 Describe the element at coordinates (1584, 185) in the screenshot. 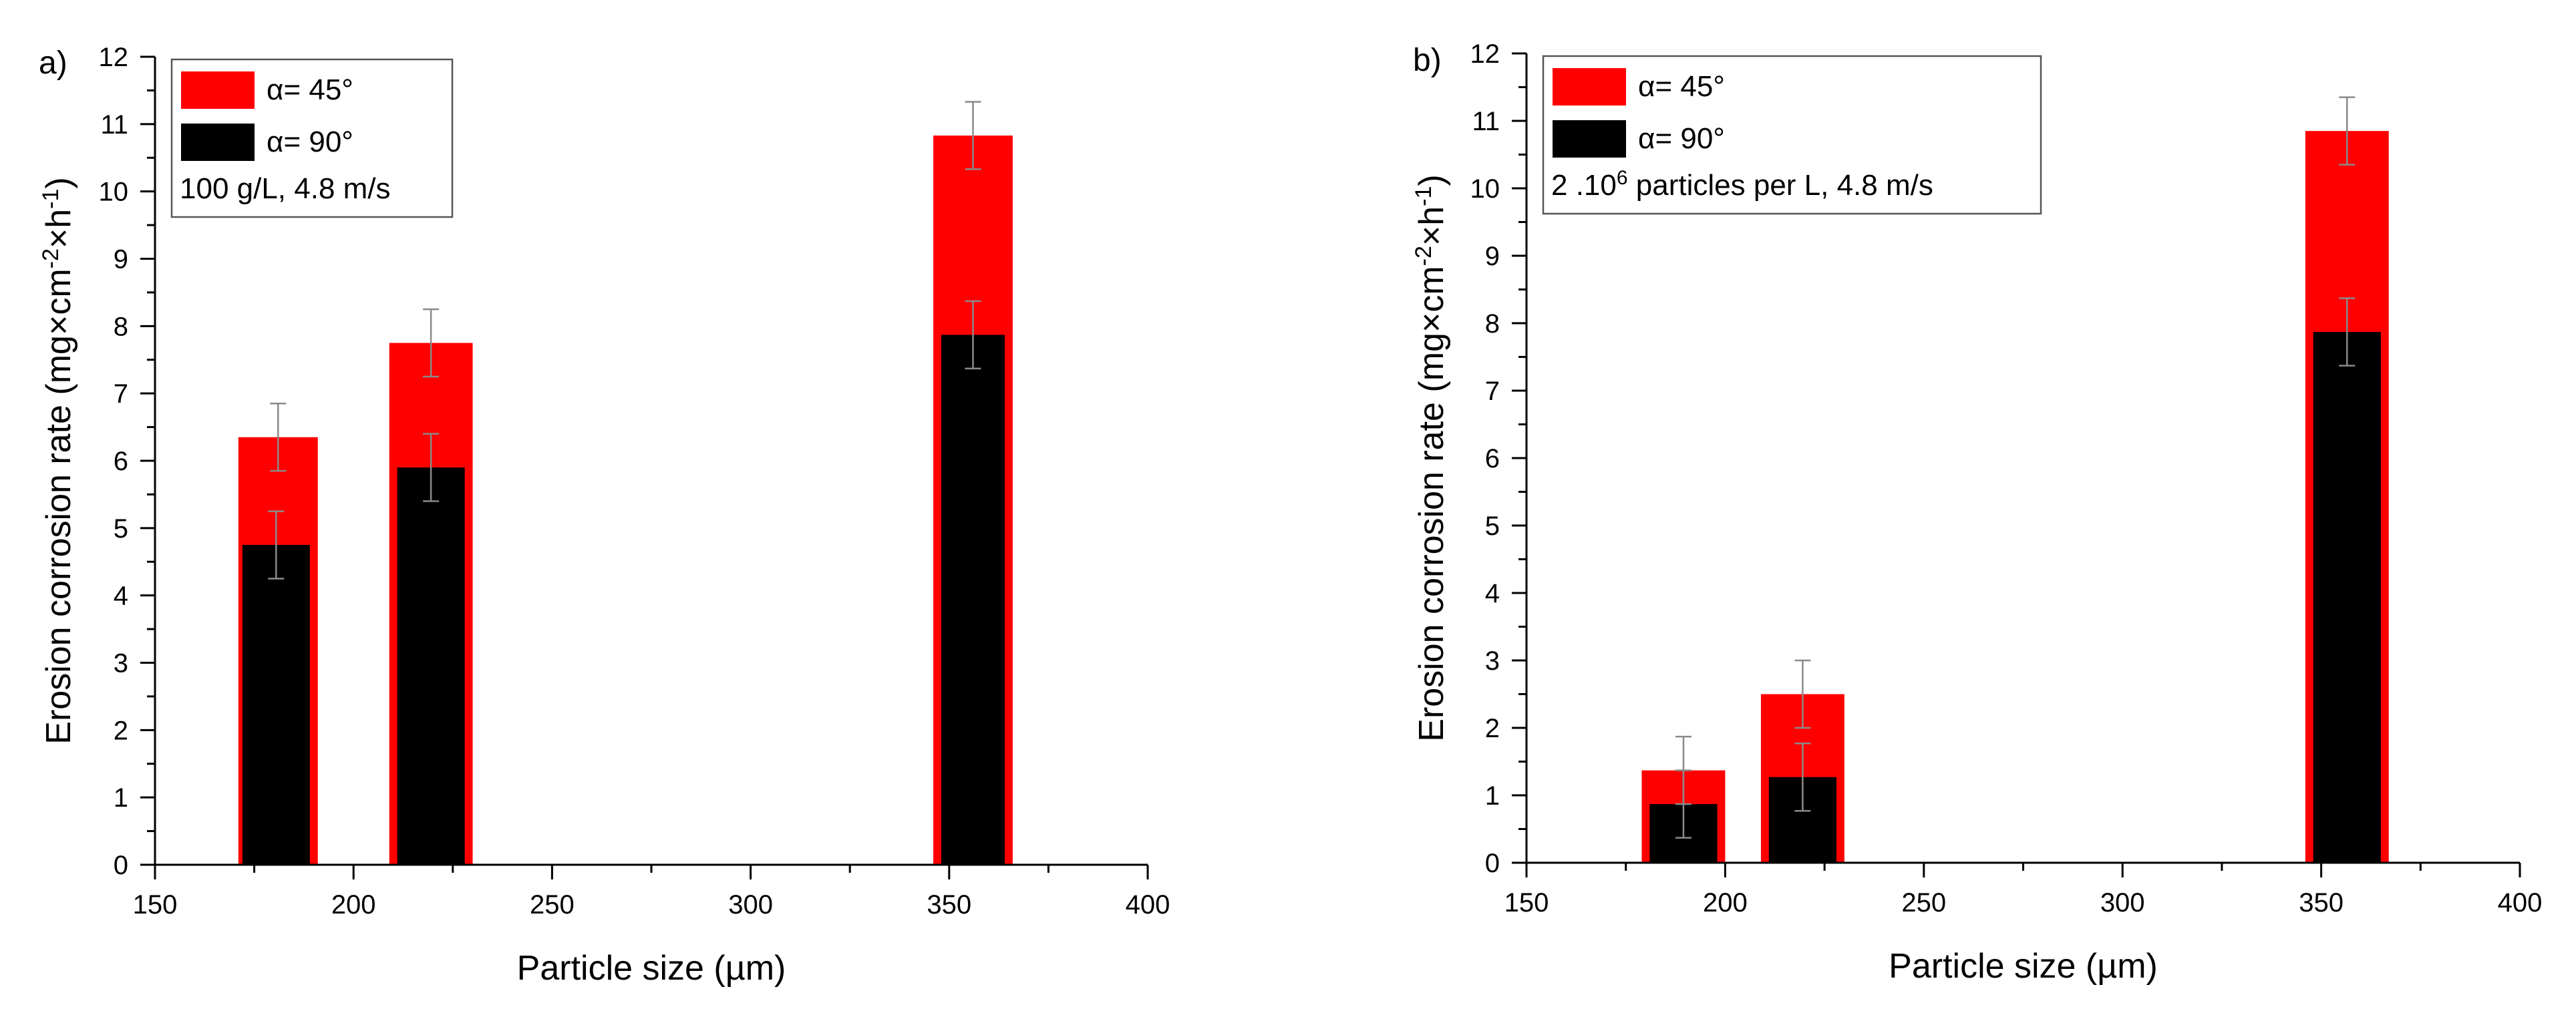

I see `annotation-text: 2 .10` at that location.